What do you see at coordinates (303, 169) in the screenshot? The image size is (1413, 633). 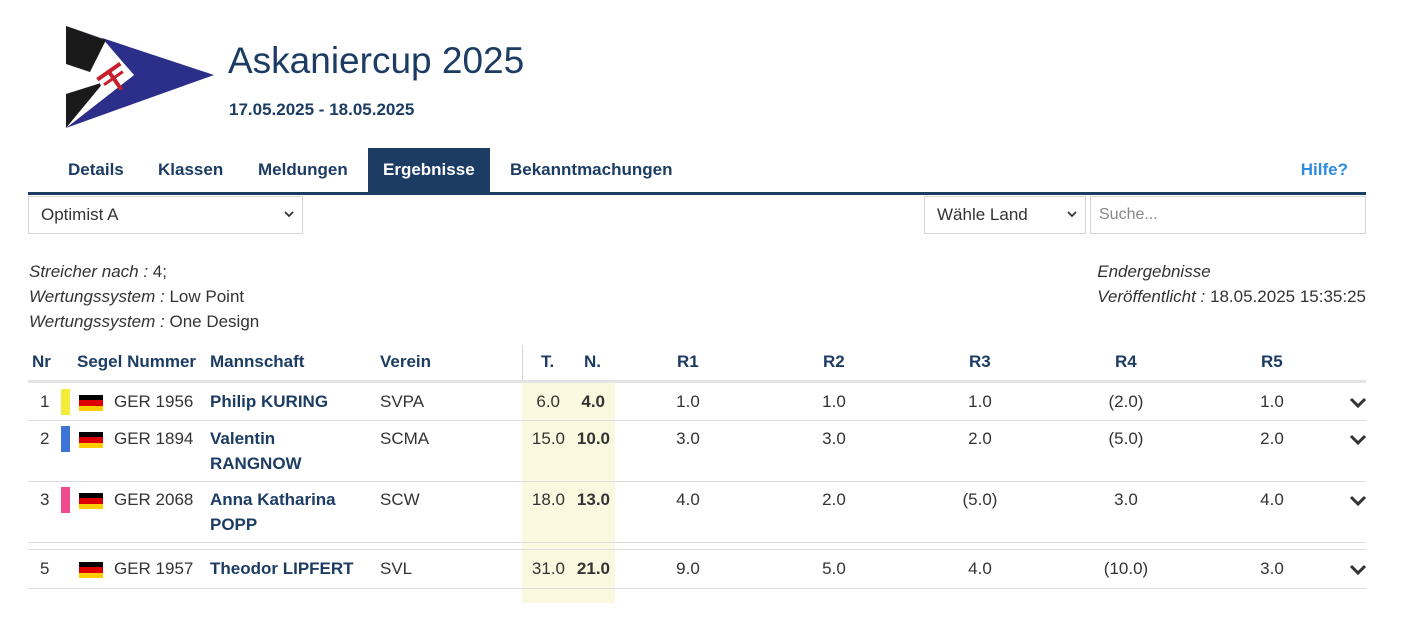 I see `tab-meldungen: Meldungen` at bounding box center [303, 169].